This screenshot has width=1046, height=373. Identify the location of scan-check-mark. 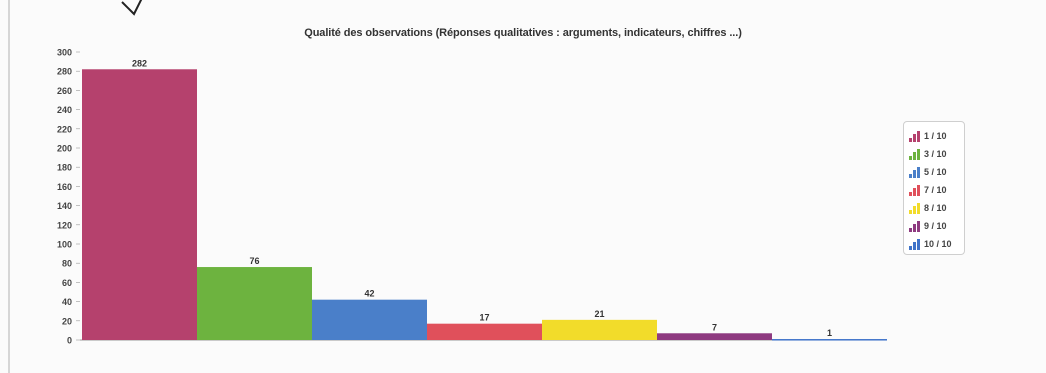
(132, 8).